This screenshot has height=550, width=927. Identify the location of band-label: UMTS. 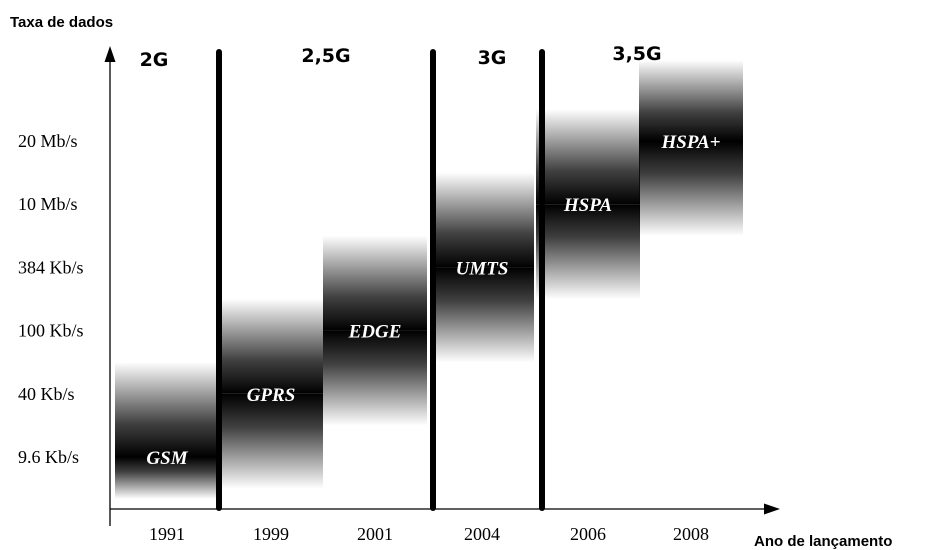
(482, 268).